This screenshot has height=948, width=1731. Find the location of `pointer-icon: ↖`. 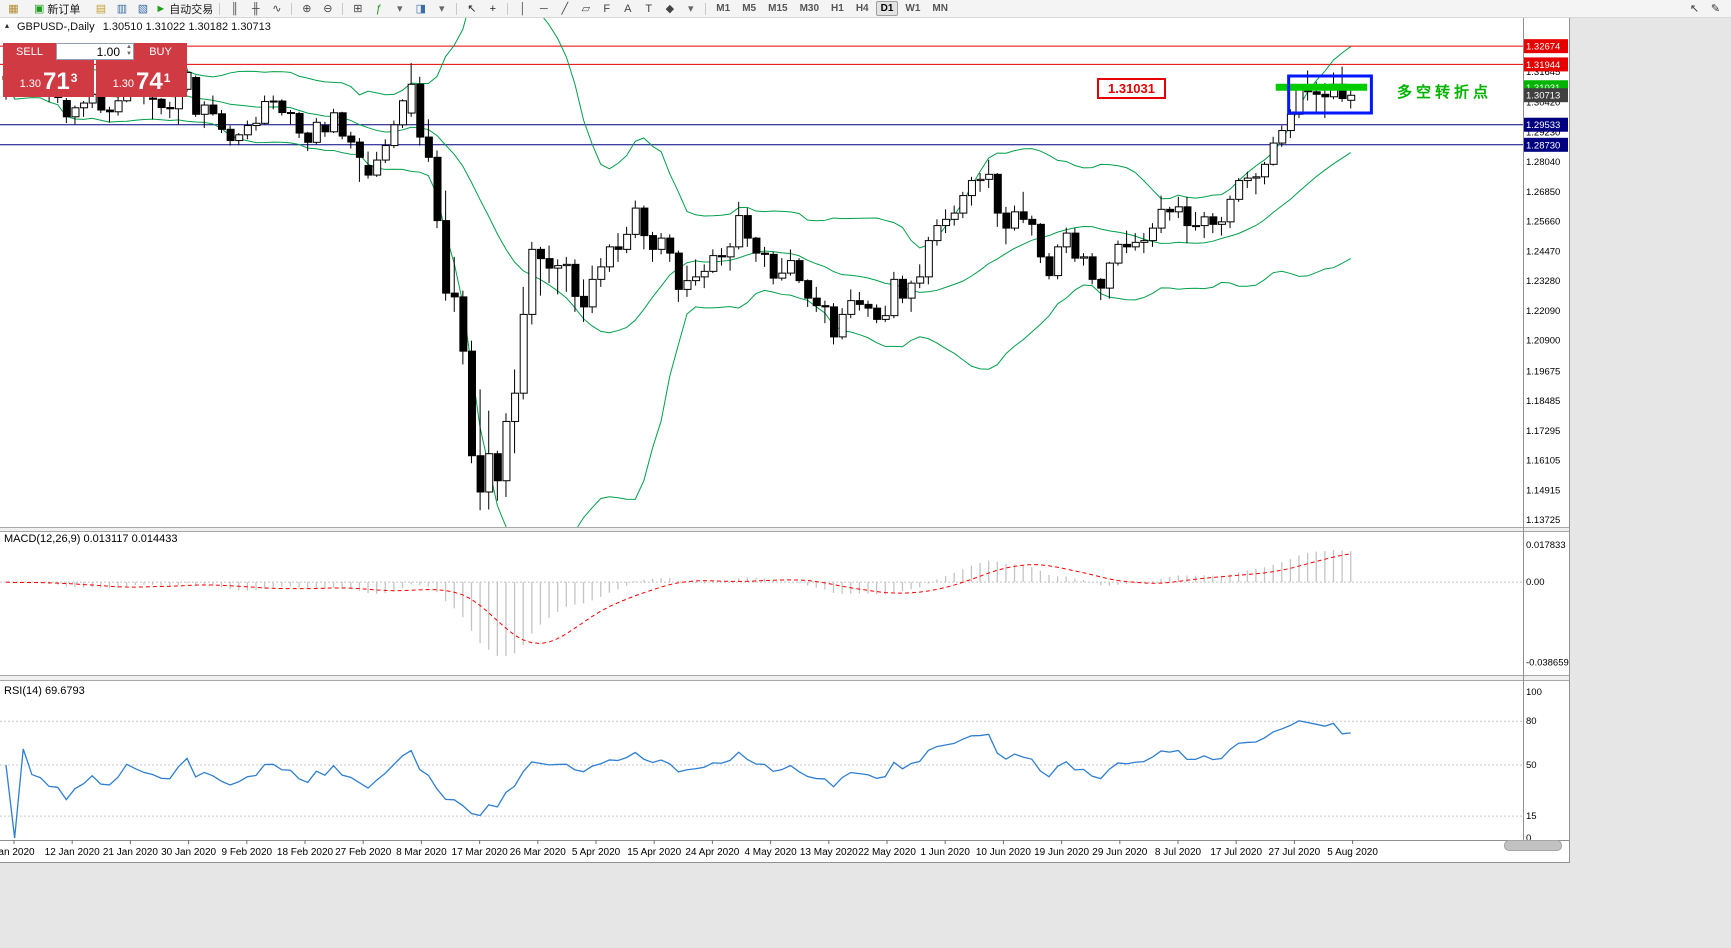

pointer-icon: ↖ is located at coordinates (1694, 9).